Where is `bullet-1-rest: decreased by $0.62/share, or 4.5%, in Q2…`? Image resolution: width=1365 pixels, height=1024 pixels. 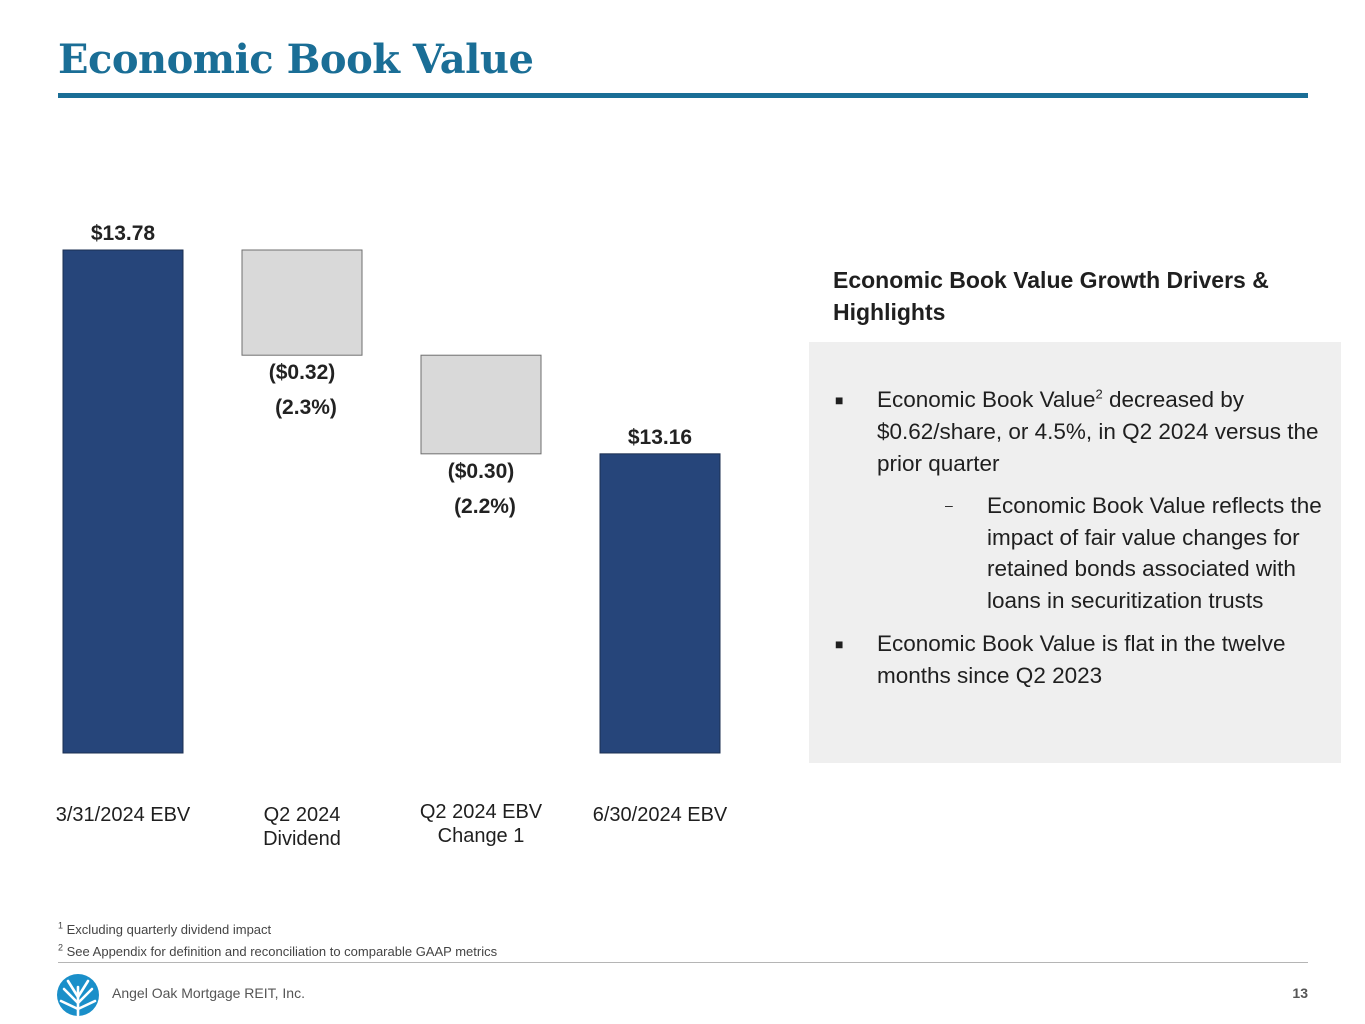
bullet-1-rest: decreased by $0.62/share, or 4.5%, in Q2… is located at coordinates (1098, 431).